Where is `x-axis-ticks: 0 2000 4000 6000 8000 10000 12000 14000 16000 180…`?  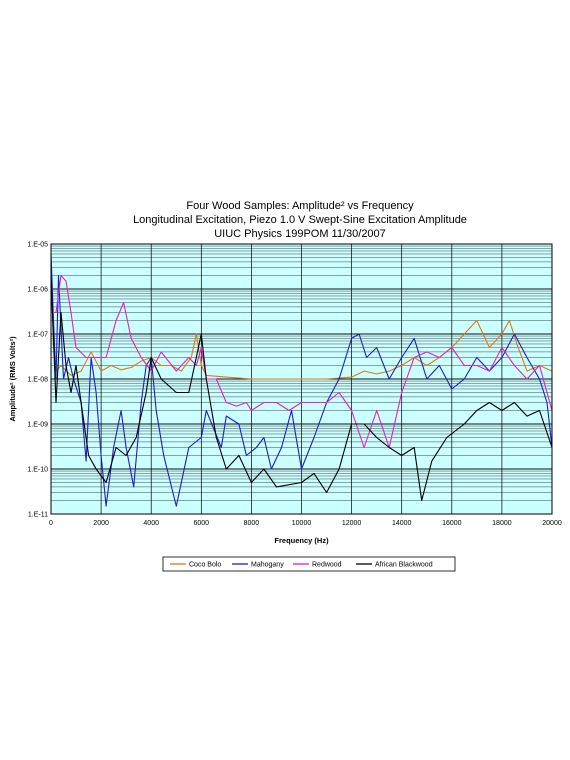 x-axis-ticks: 0 2000 4000 6000 8000 10000 12000 14000 16000 180… is located at coordinates (305, 523).